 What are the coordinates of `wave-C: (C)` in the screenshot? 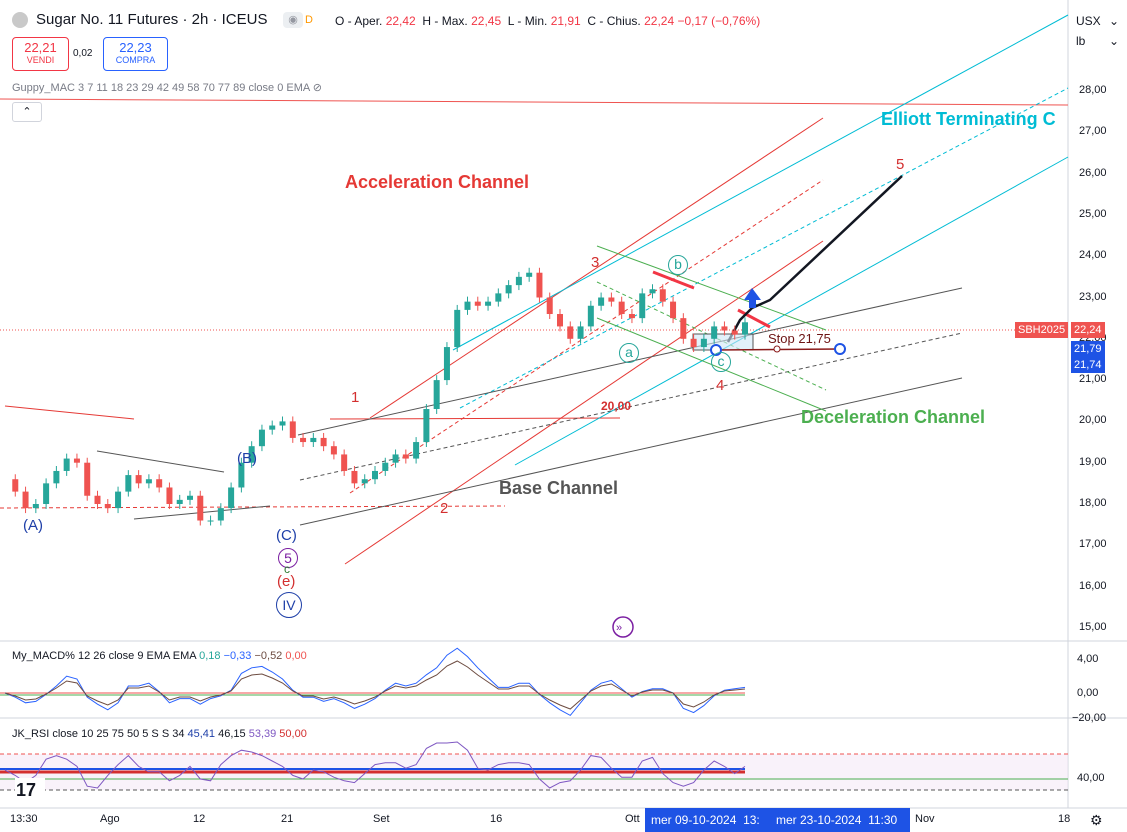 It's located at (286, 535).